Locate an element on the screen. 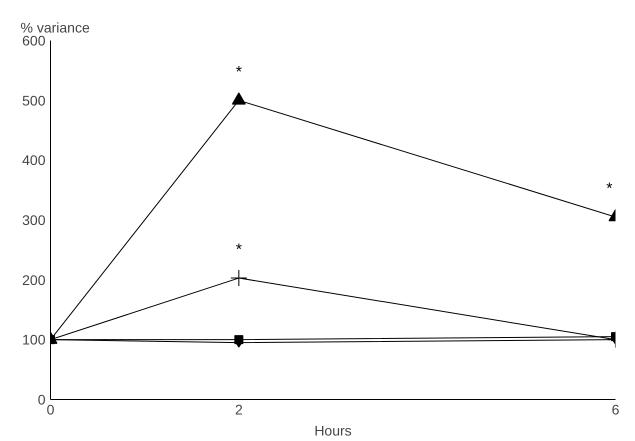  y-tick-label: 400 is located at coordinates (34, 160).